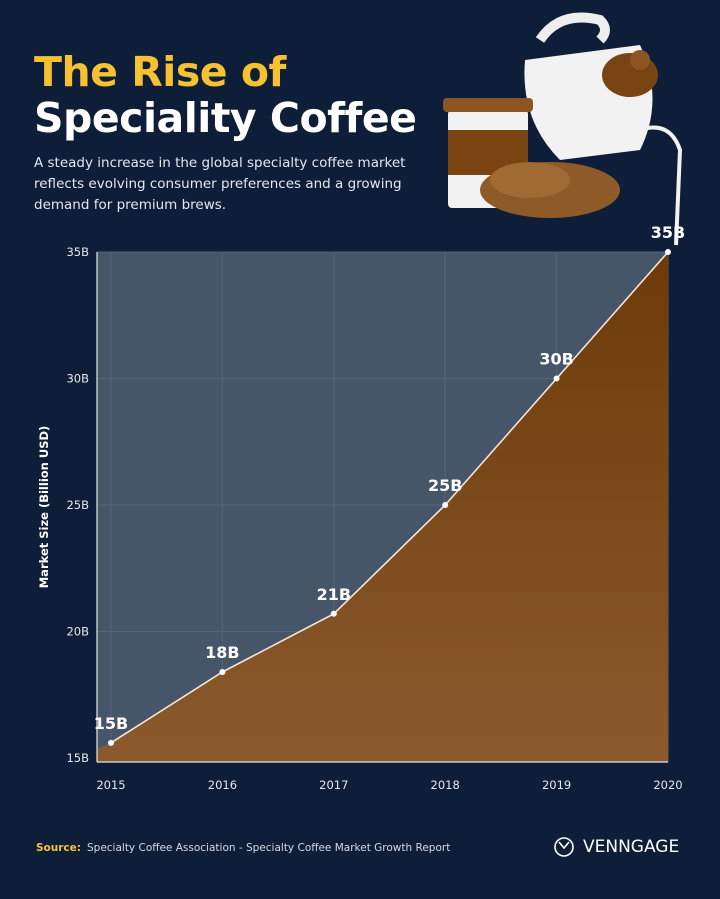 The width and height of the screenshot is (720, 899). I want to click on title-line-1: The Rise of, so click(160, 72).